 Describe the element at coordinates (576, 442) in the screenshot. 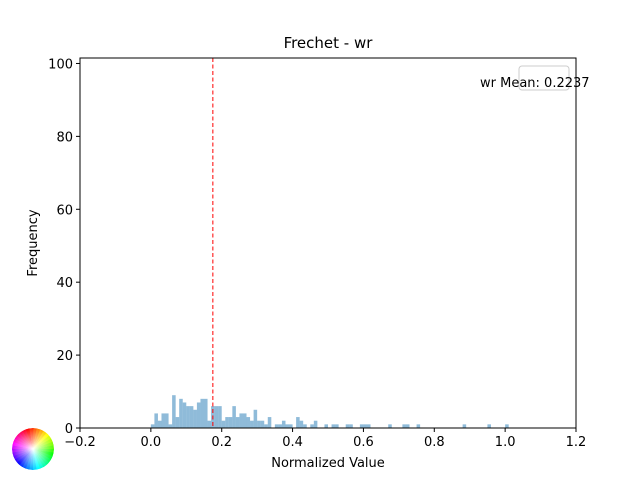

I see `x-tick-label: 1.2` at that location.